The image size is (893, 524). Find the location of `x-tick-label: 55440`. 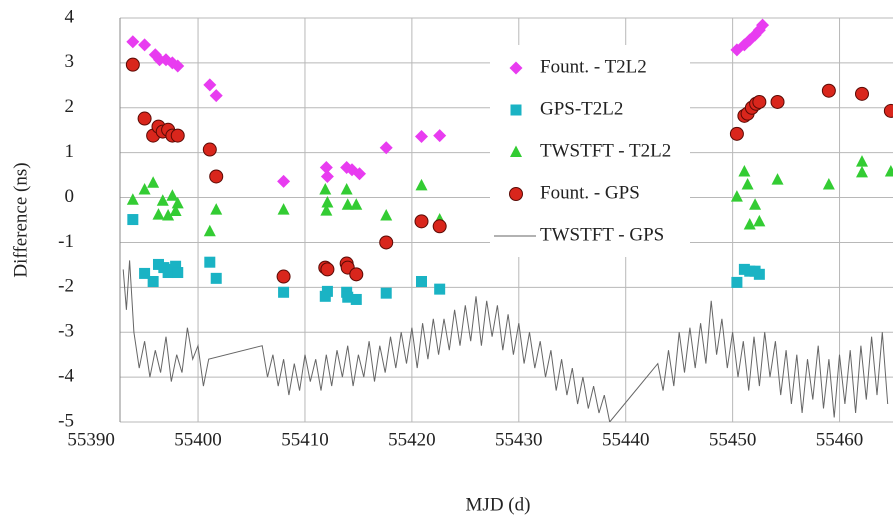

x-tick-label: 55440 is located at coordinates (626, 439).